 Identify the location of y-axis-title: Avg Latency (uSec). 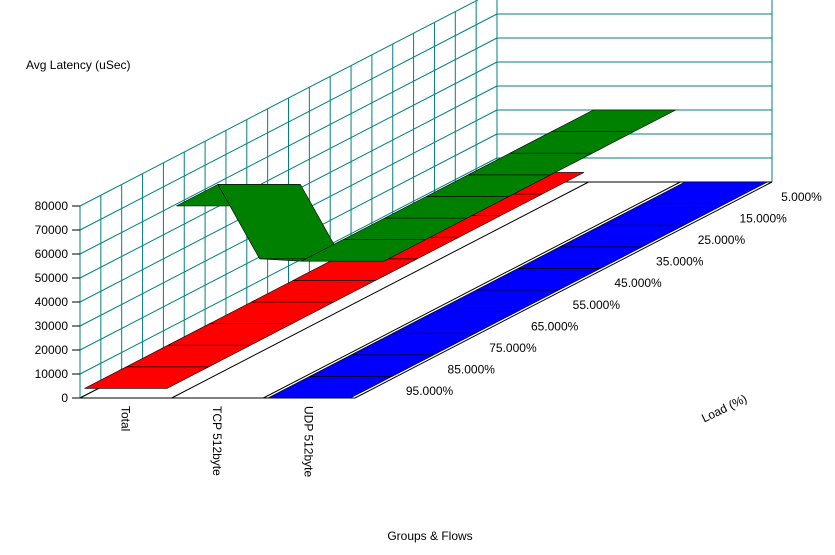
(78, 65).